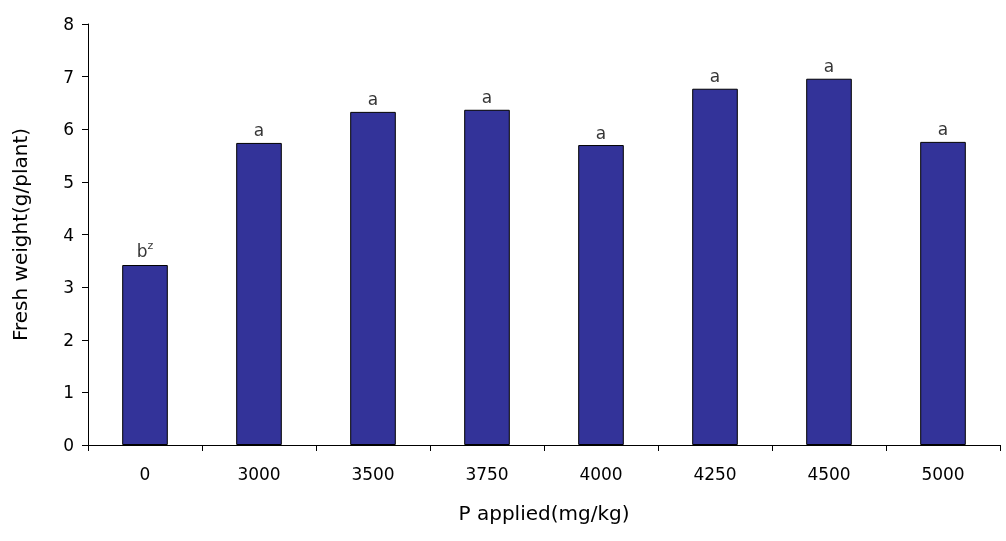 This screenshot has width=1006, height=541. What do you see at coordinates (487, 473) in the screenshot?
I see `x-tick-label: 3750` at bounding box center [487, 473].